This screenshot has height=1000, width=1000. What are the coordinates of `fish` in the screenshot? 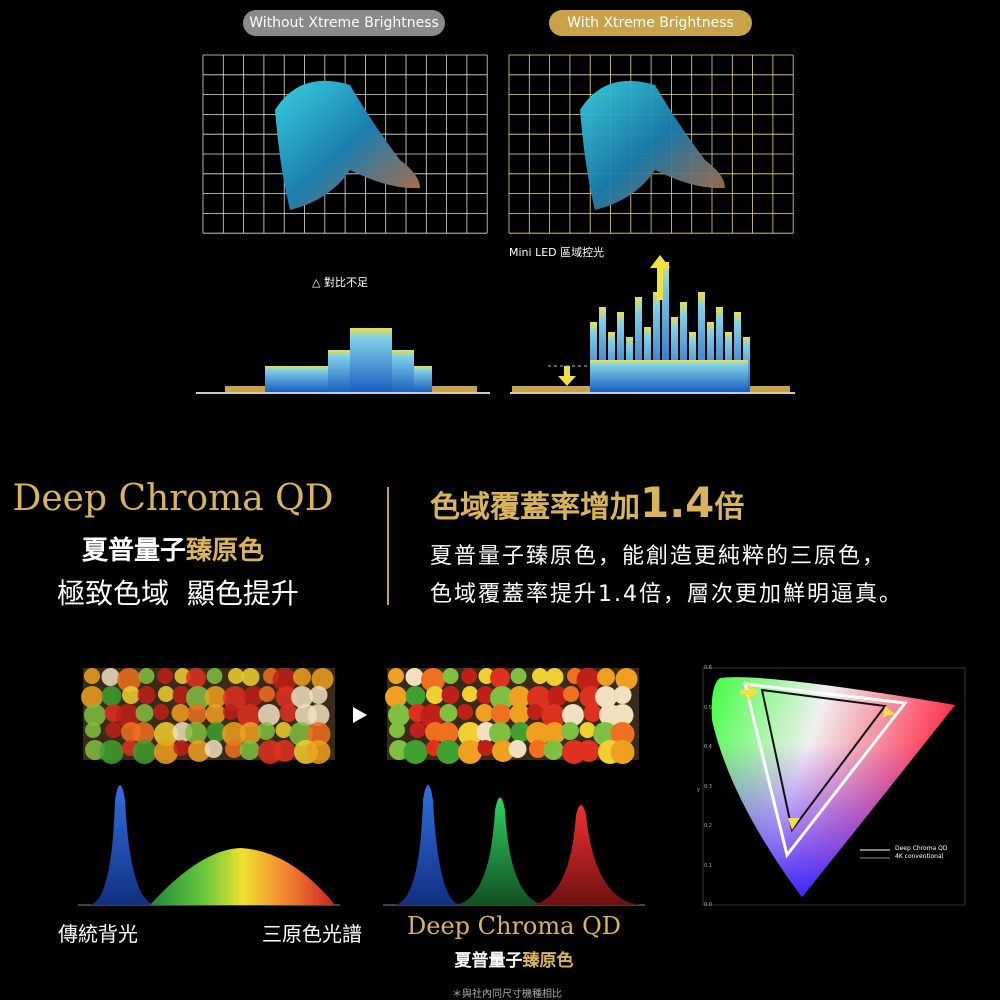 It's located at (500, 145).